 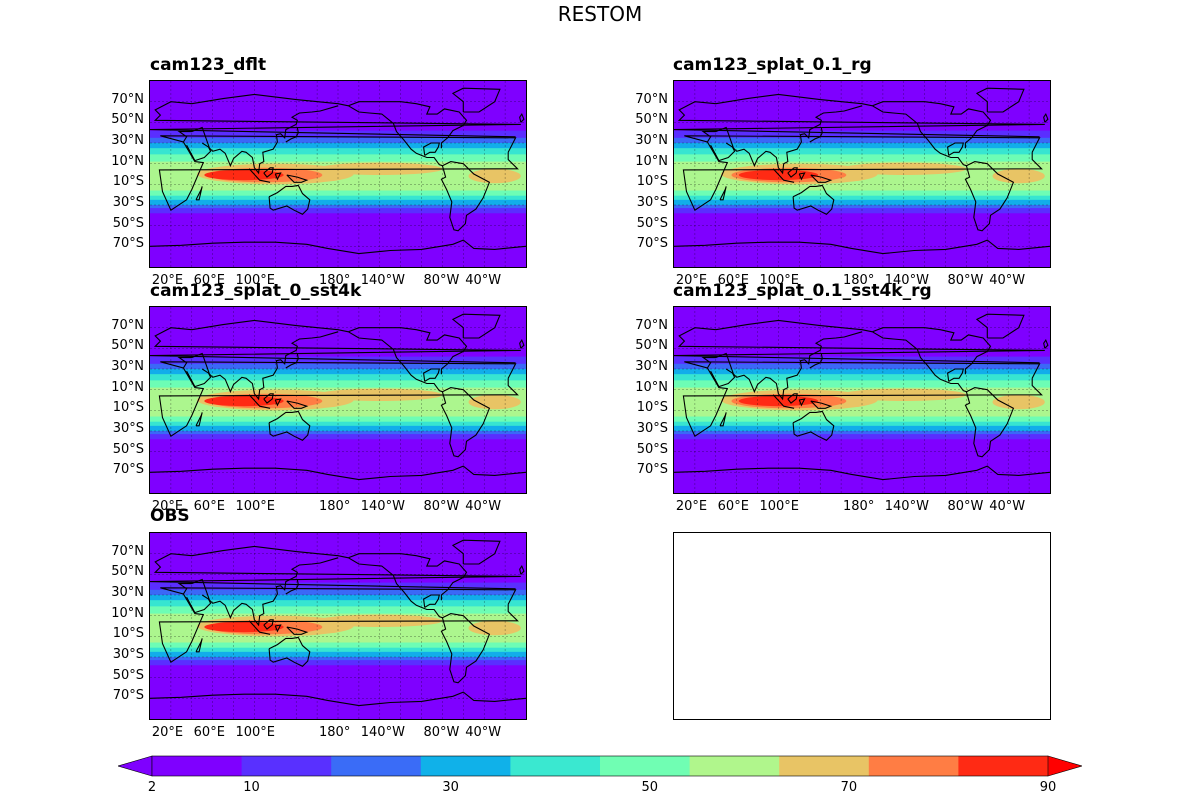 I want to click on panel-title-1: cam123_dflt, so click(x=208, y=65).